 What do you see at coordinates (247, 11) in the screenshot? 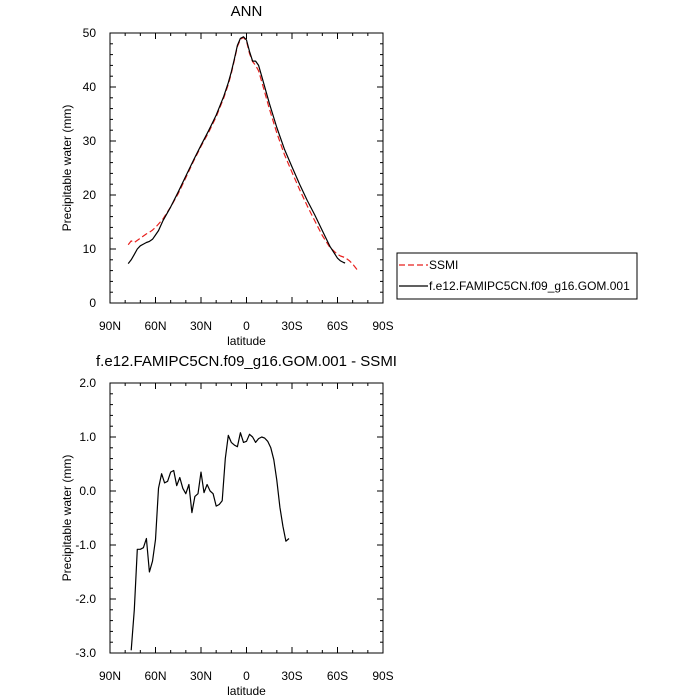
I see `chart-title: ANN` at bounding box center [247, 11].